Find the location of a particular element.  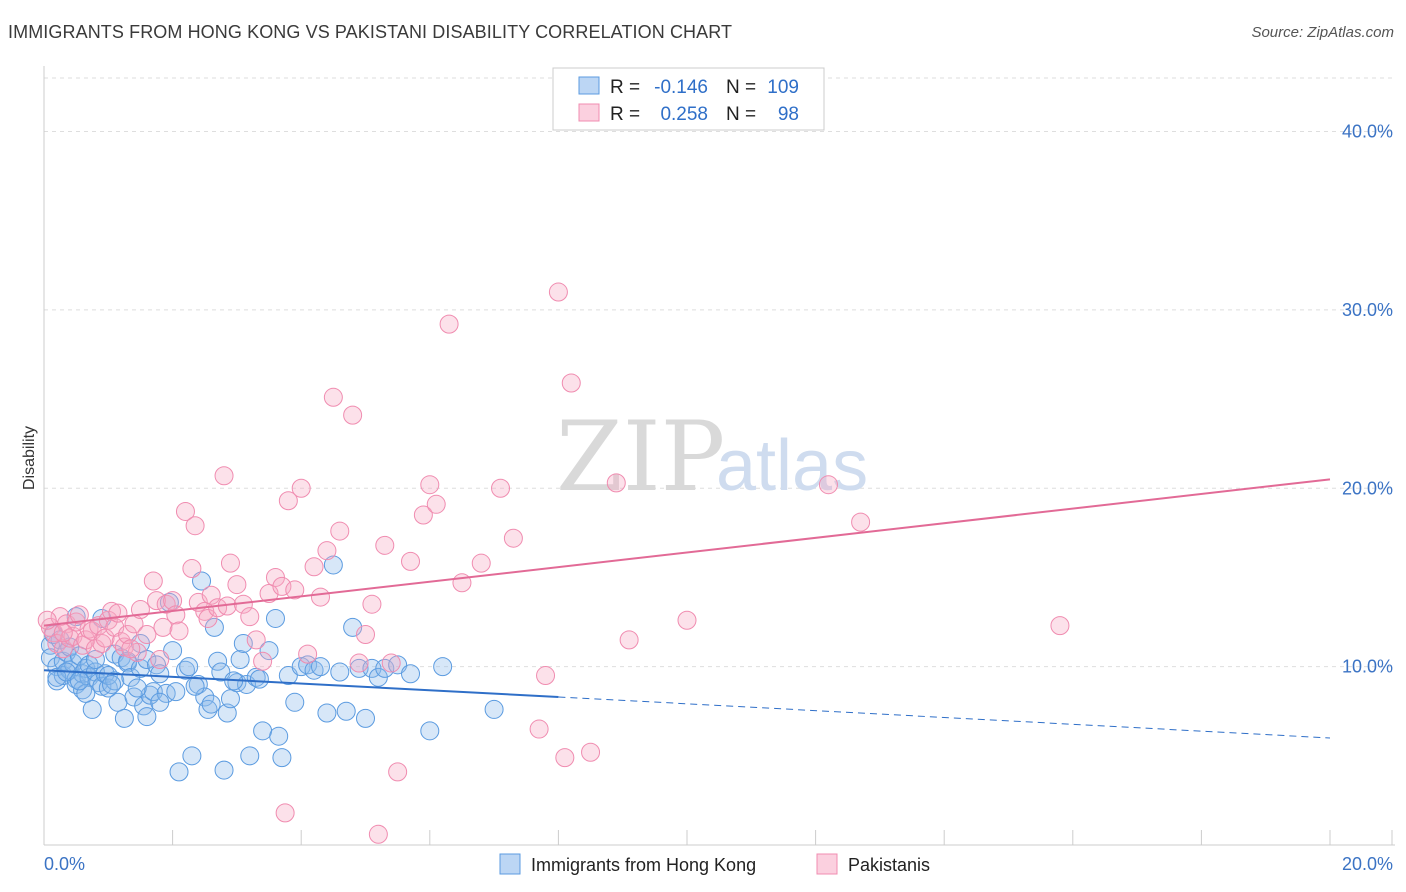

legend-r-label-1: R = is located at coordinates (625, 87).